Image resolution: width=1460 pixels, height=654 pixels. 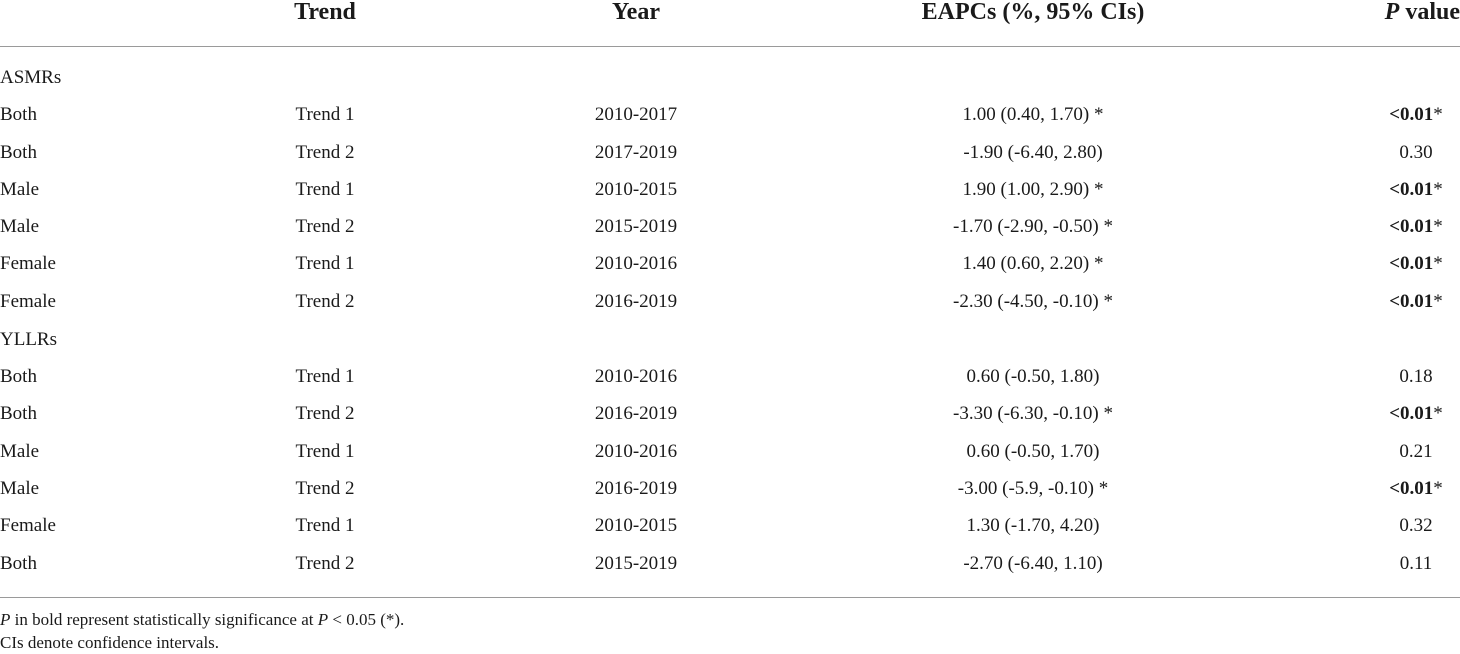 I want to click on eapc-cell: -3.00 (-5.9, -0.10) *, so click(x=1033, y=488).